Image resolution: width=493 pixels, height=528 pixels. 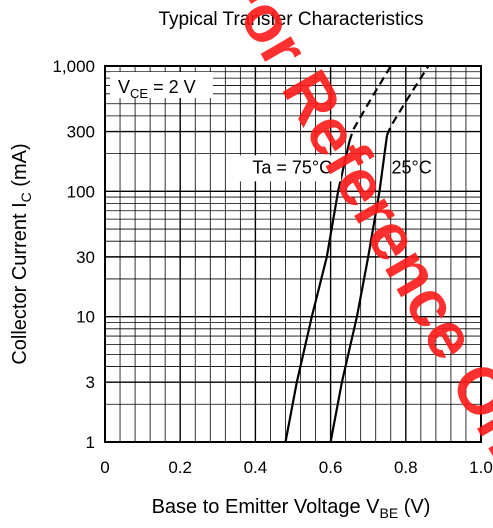 I want to click on condition-label-background, so click(x=161, y=85).